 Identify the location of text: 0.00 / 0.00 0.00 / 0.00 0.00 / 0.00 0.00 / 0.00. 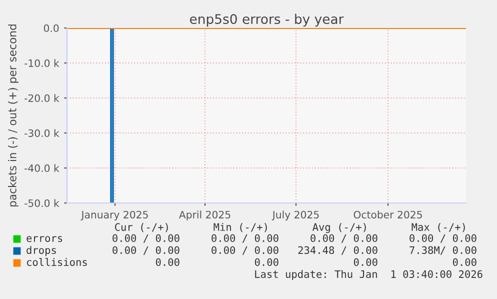
(294, 238).